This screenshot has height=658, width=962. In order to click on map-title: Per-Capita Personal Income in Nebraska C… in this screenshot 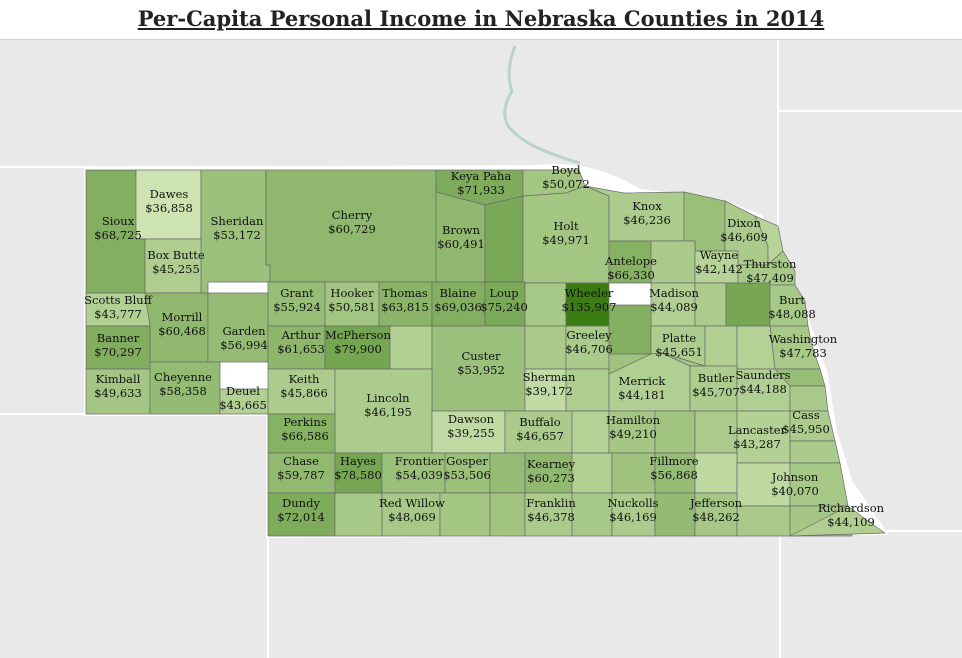, I will do `click(481, 18)`.